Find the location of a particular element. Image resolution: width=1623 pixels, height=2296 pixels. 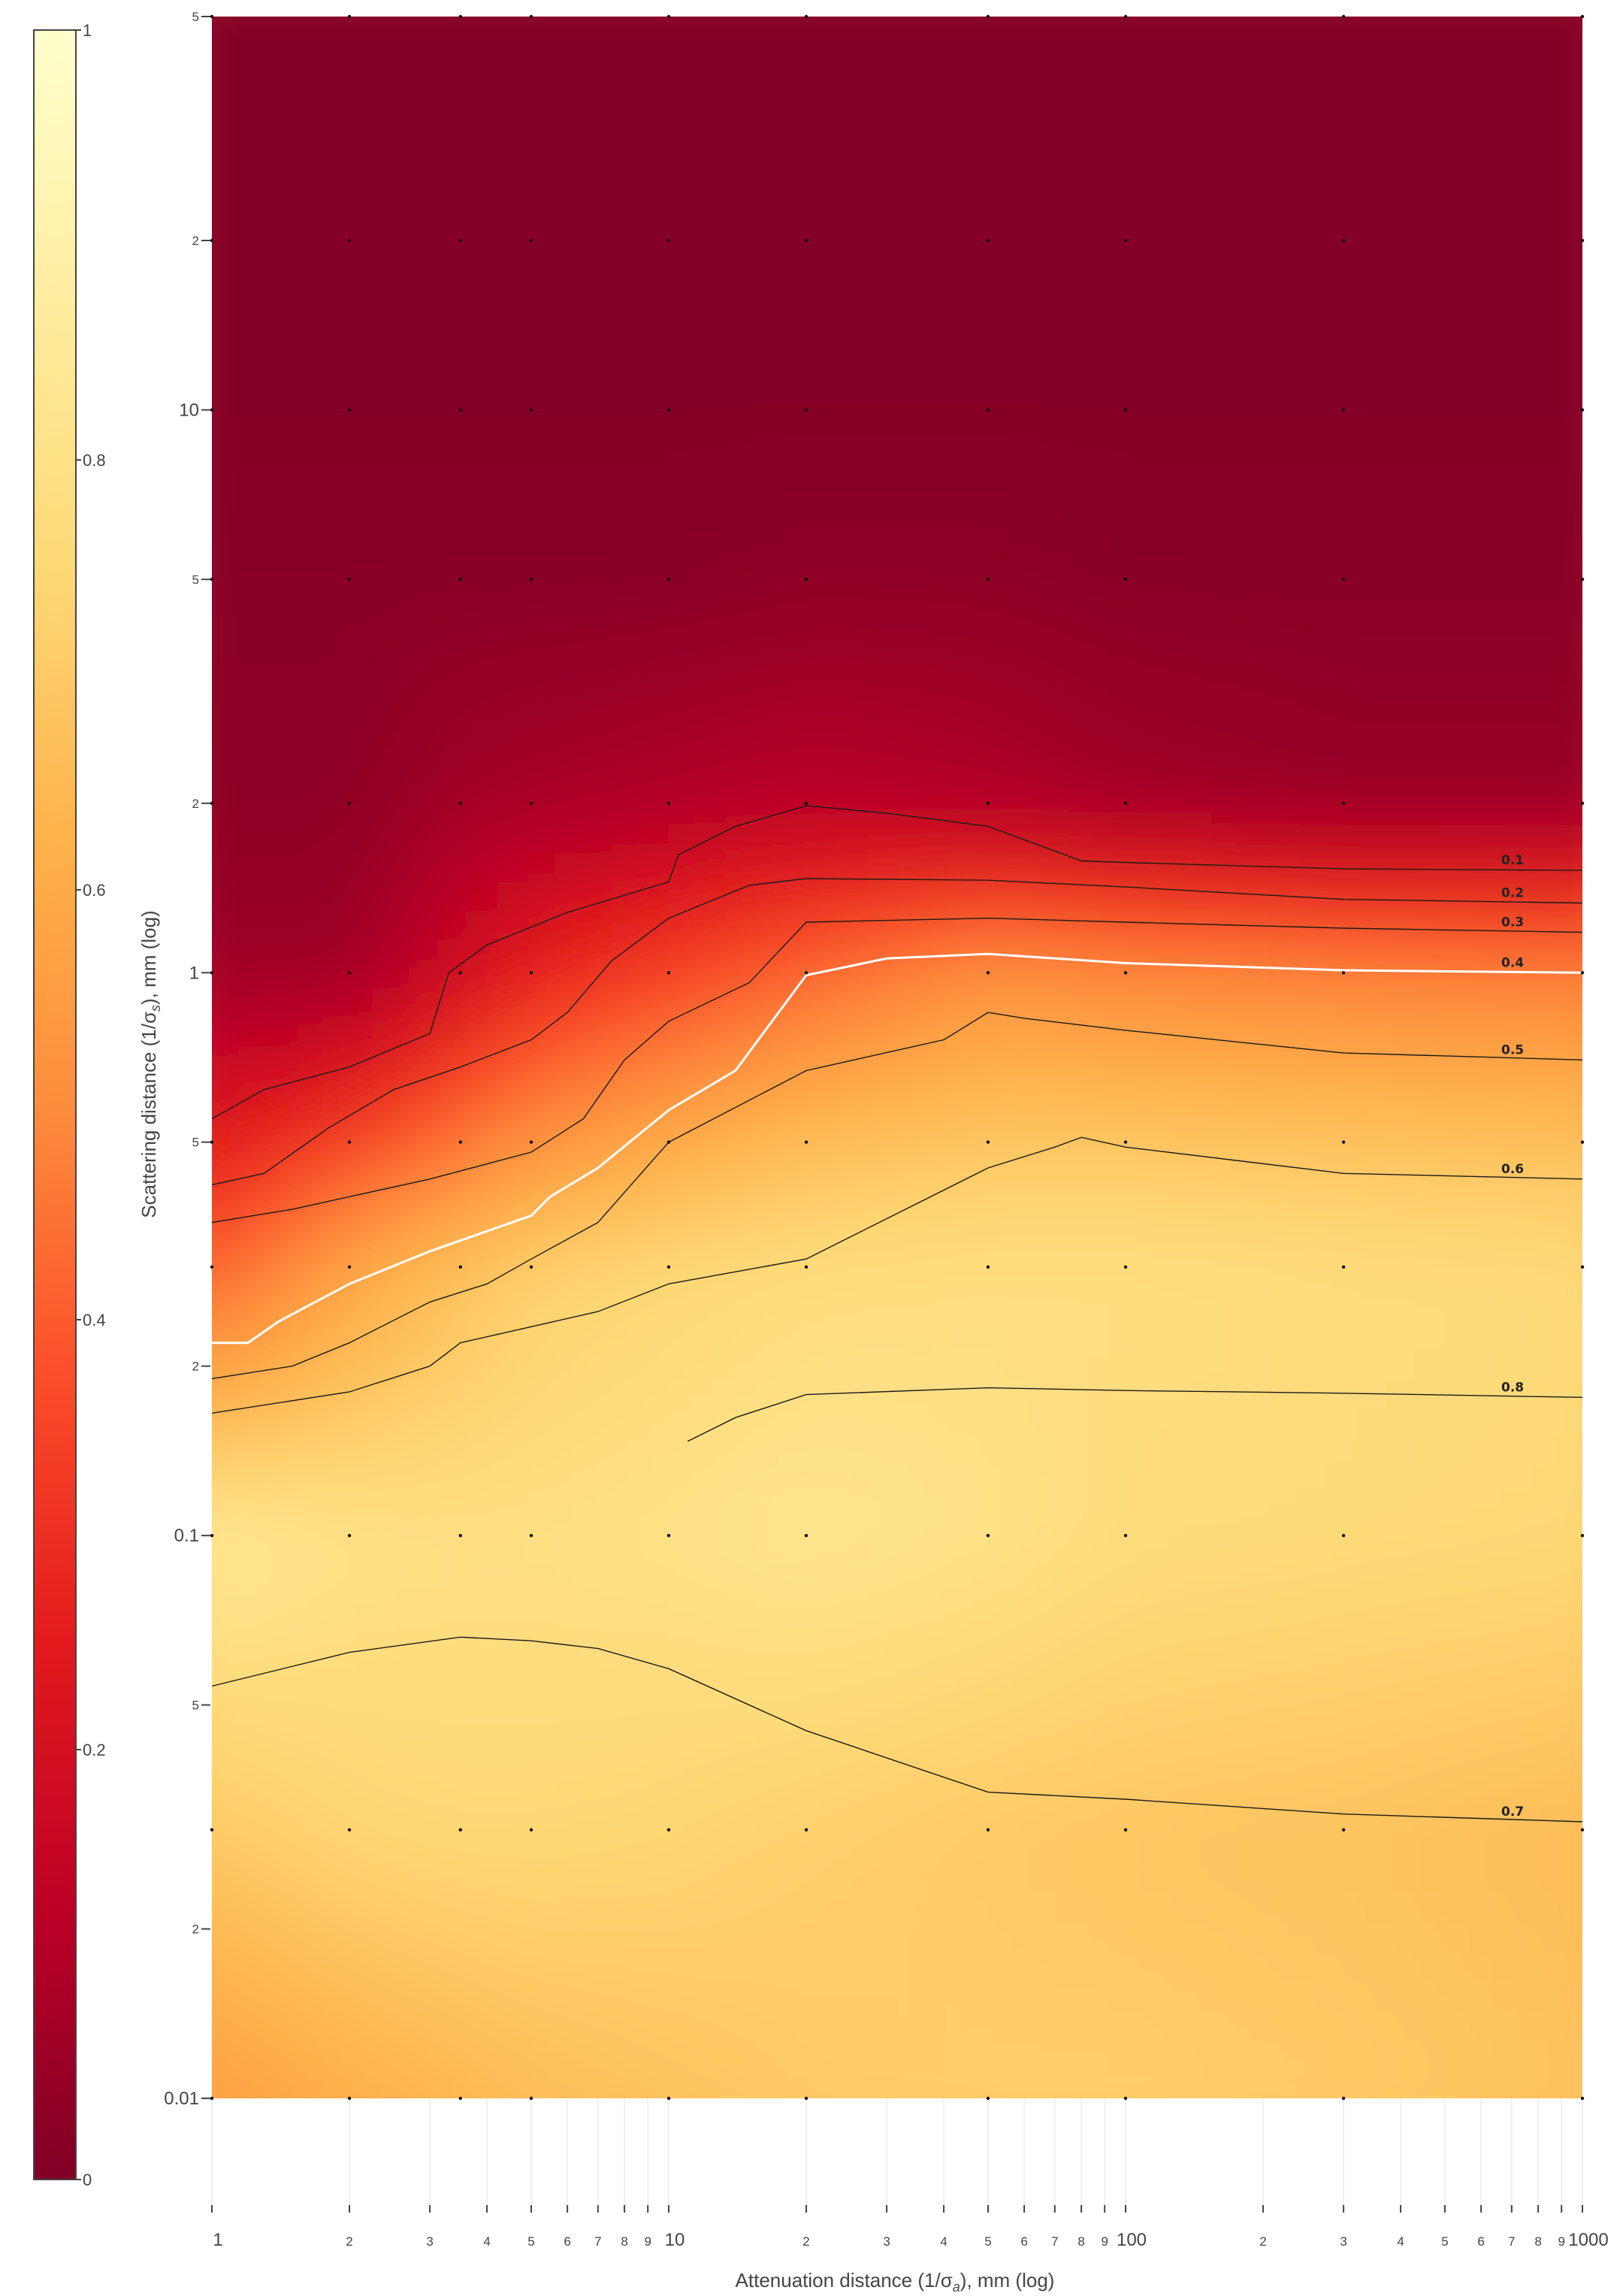

colorbar-tick-label: 0.4 is located at coordinates (94, 1321).